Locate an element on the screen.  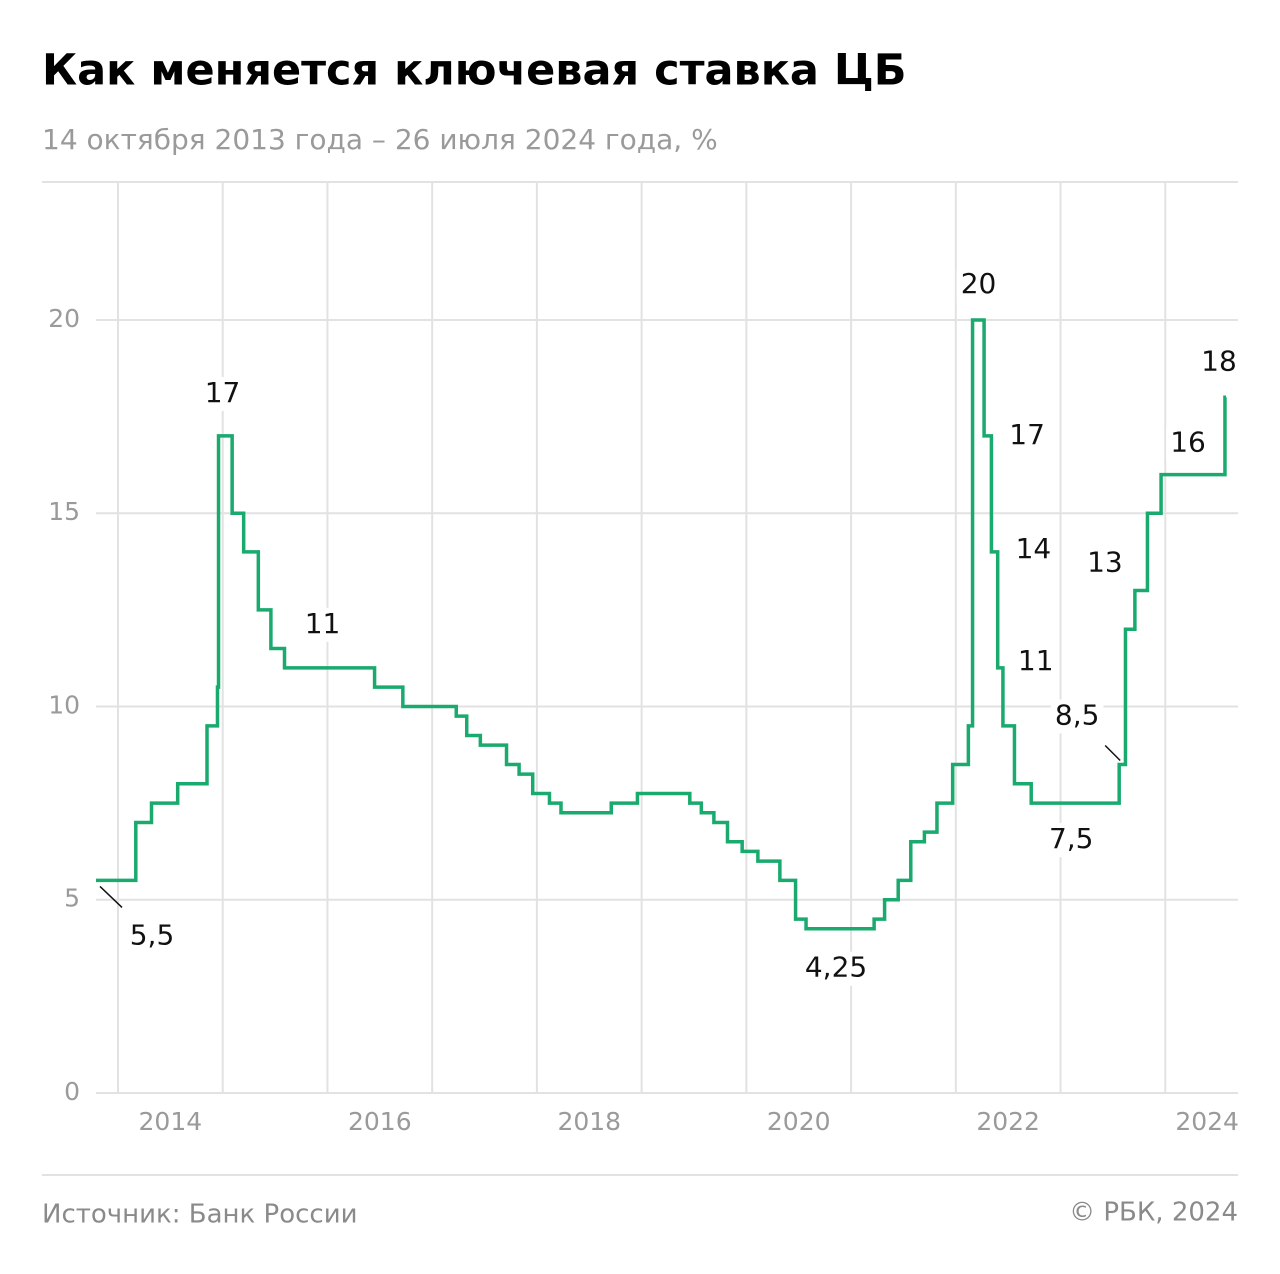
data-label: 13 is located at coordinates (1105, 562).